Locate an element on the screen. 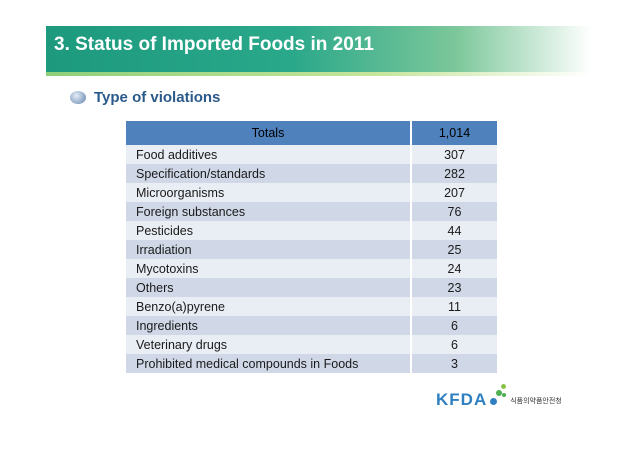 This screenshot has height=452, width=638. table-row: Mycotoxins 24 is located at coordinates (311, 268).